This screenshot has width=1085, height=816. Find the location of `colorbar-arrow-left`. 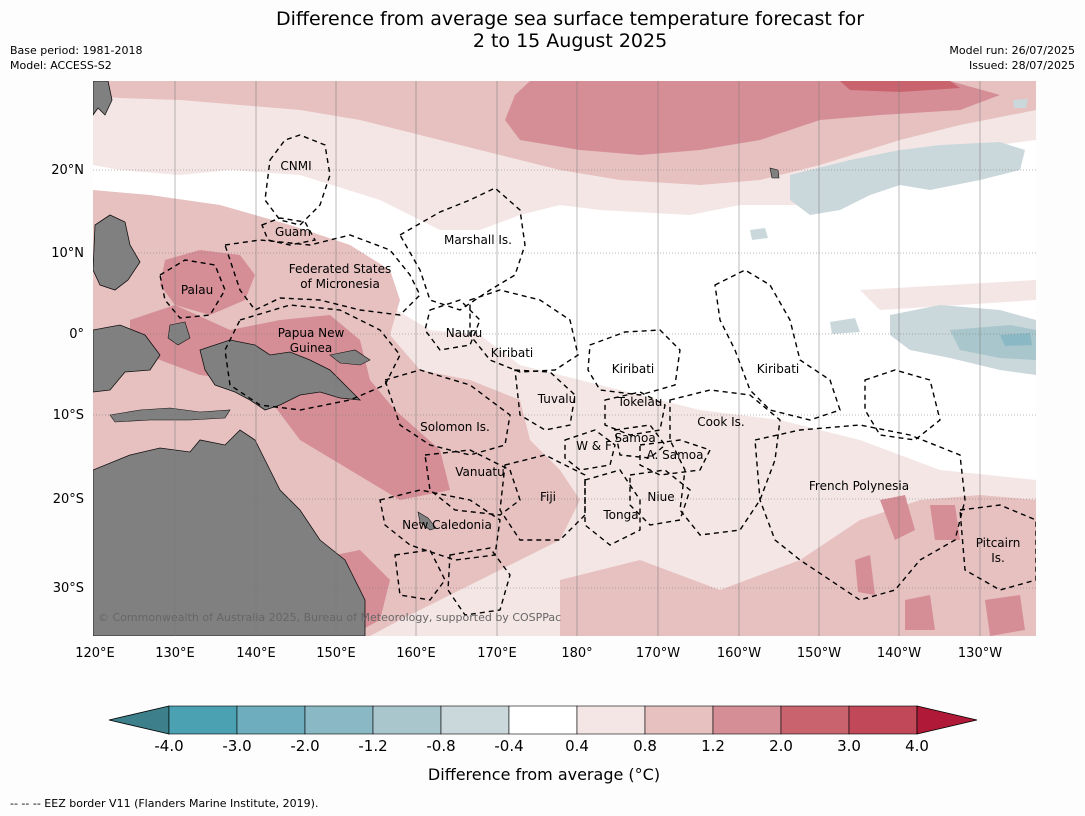

colorbar-arrow-left is located at coordinates (139, 720).